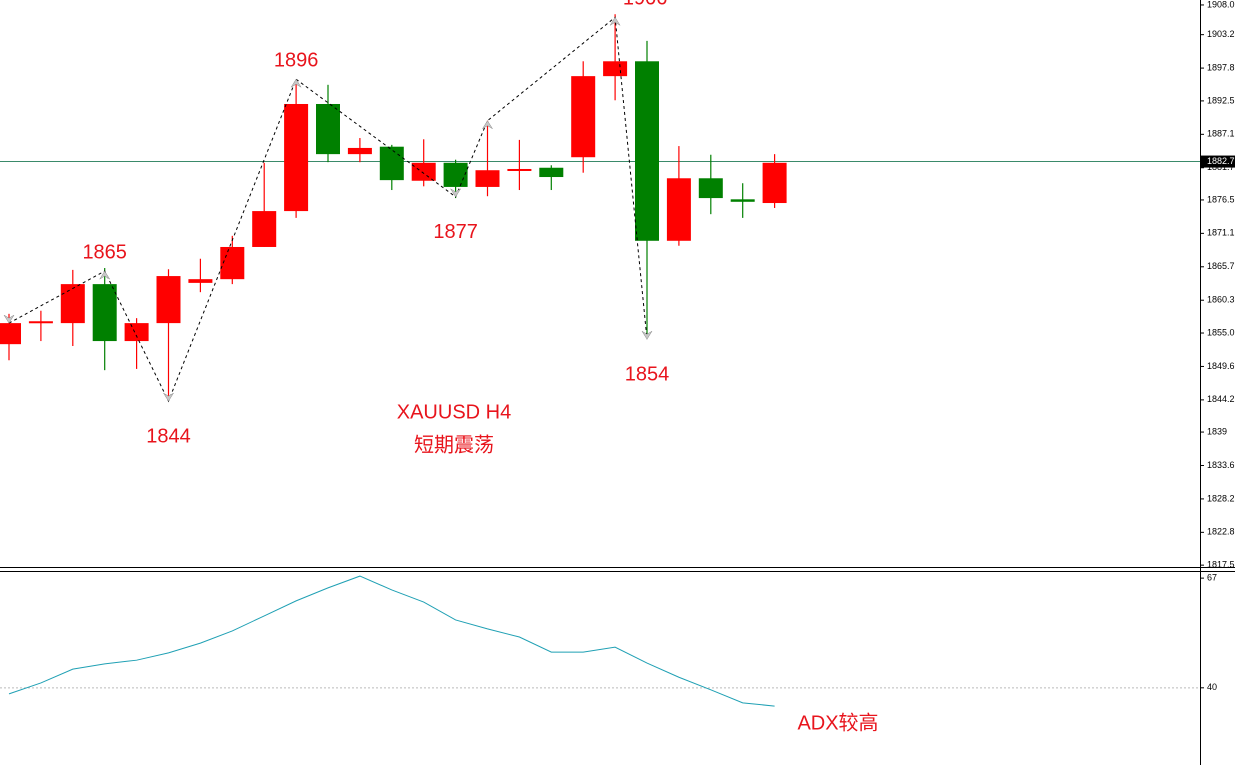  Describe the element at coordinates (454, 412) in the screenshot. I see `chart-title: XAUUSD H4` at that location.